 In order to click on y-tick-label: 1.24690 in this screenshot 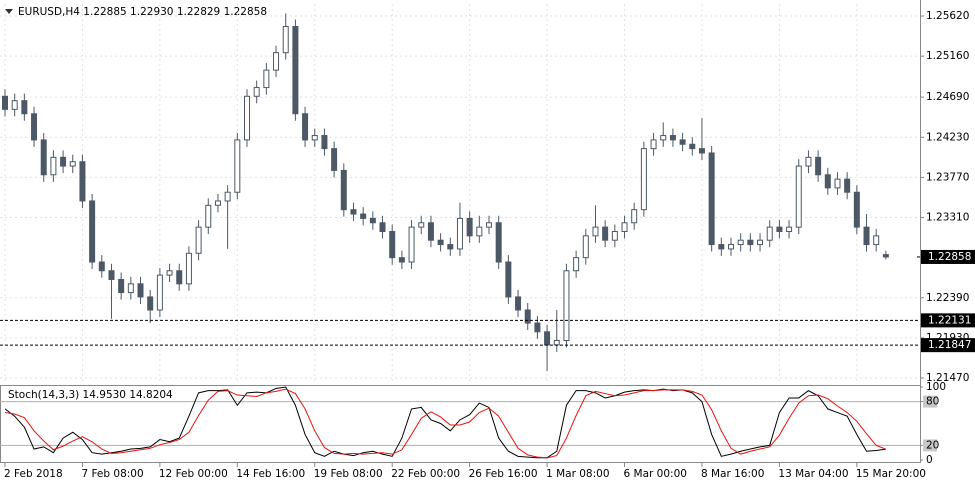, I will do `click(947, 97)`.